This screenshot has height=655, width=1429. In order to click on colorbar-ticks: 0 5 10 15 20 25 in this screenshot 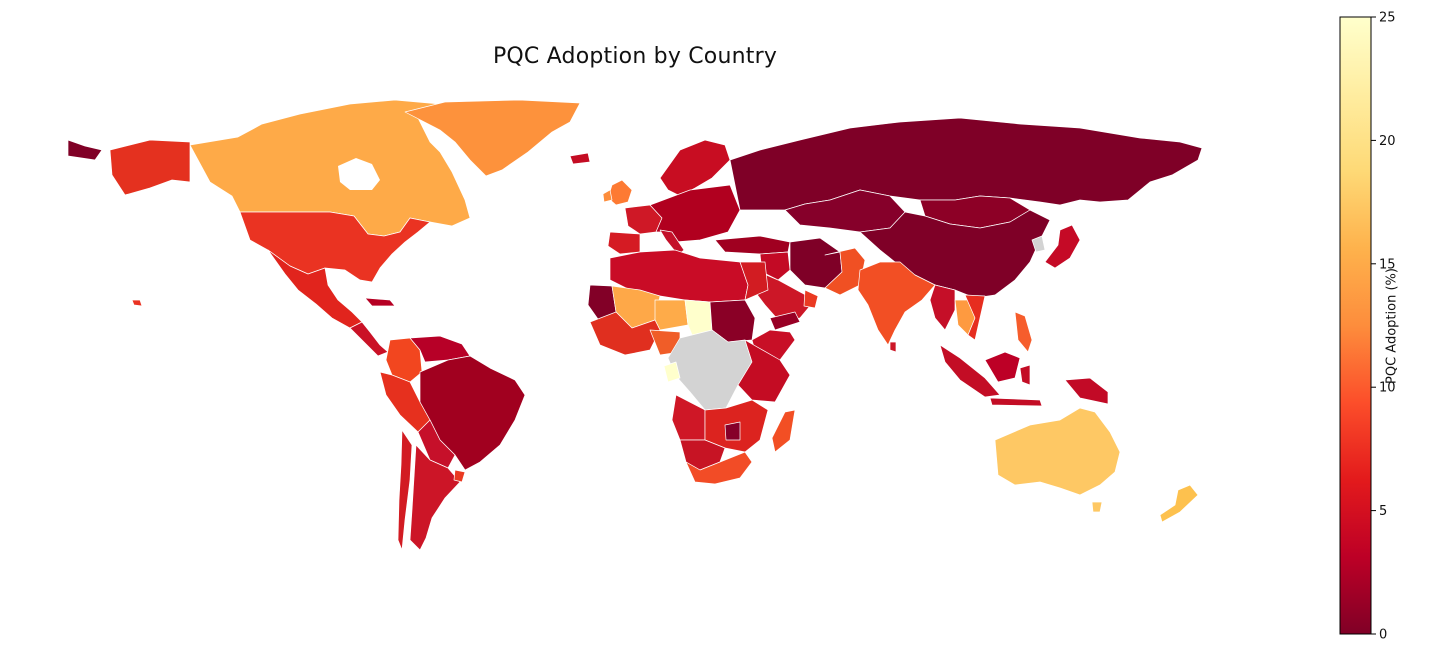, I will do `click(1383, 327)`.